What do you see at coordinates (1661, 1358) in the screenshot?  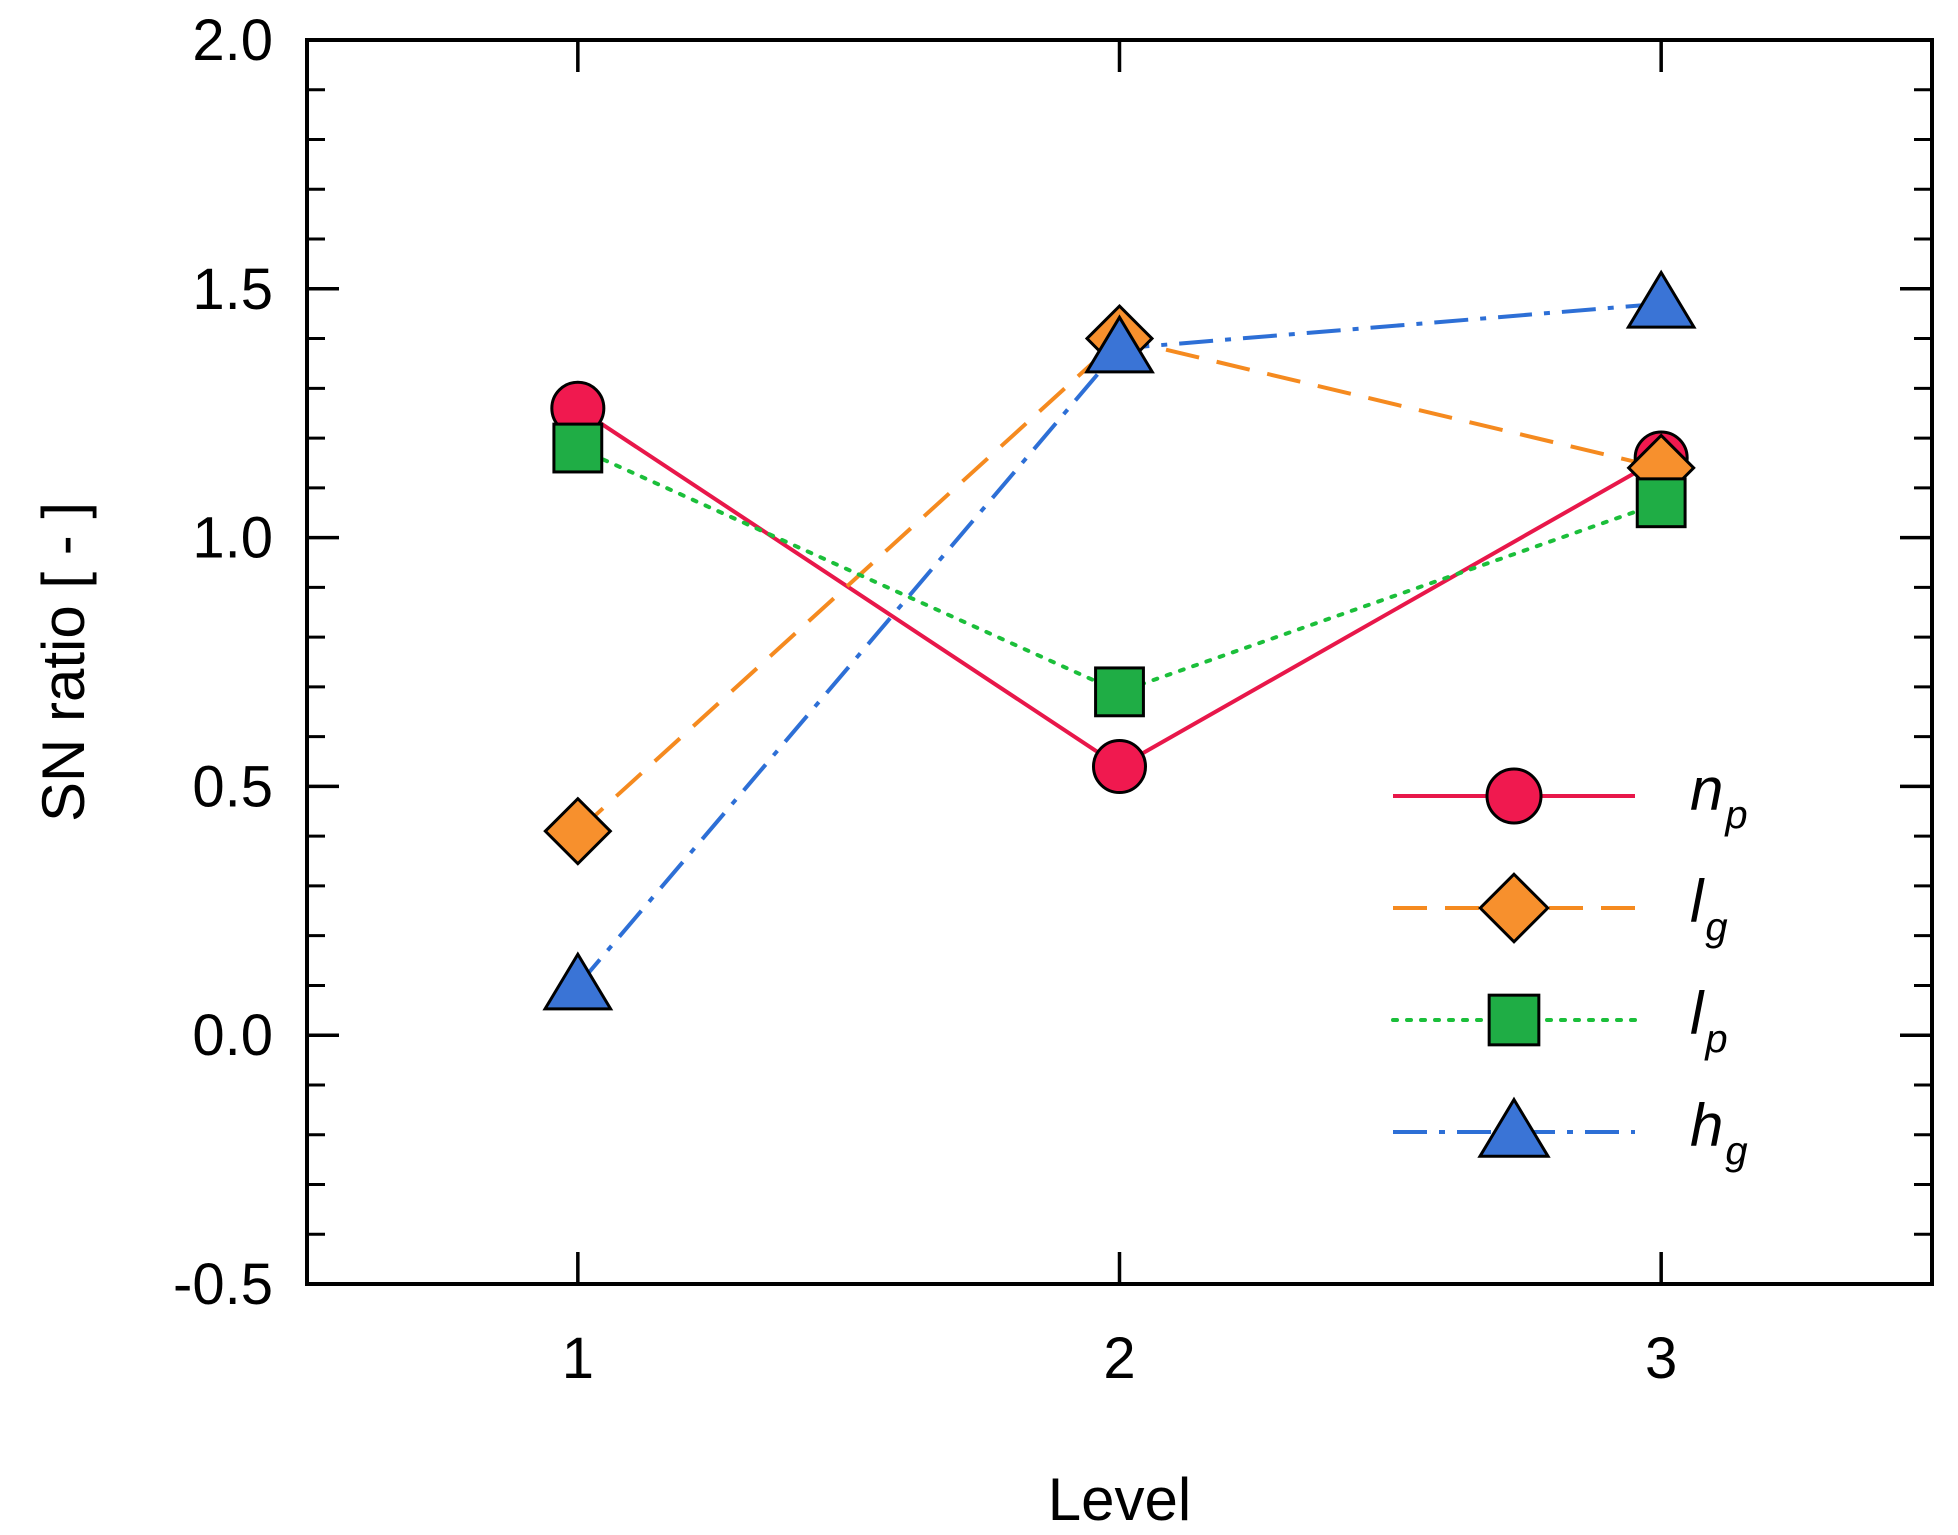 I see `x-tick-label: 3` at bounding box center [1661, 1358].